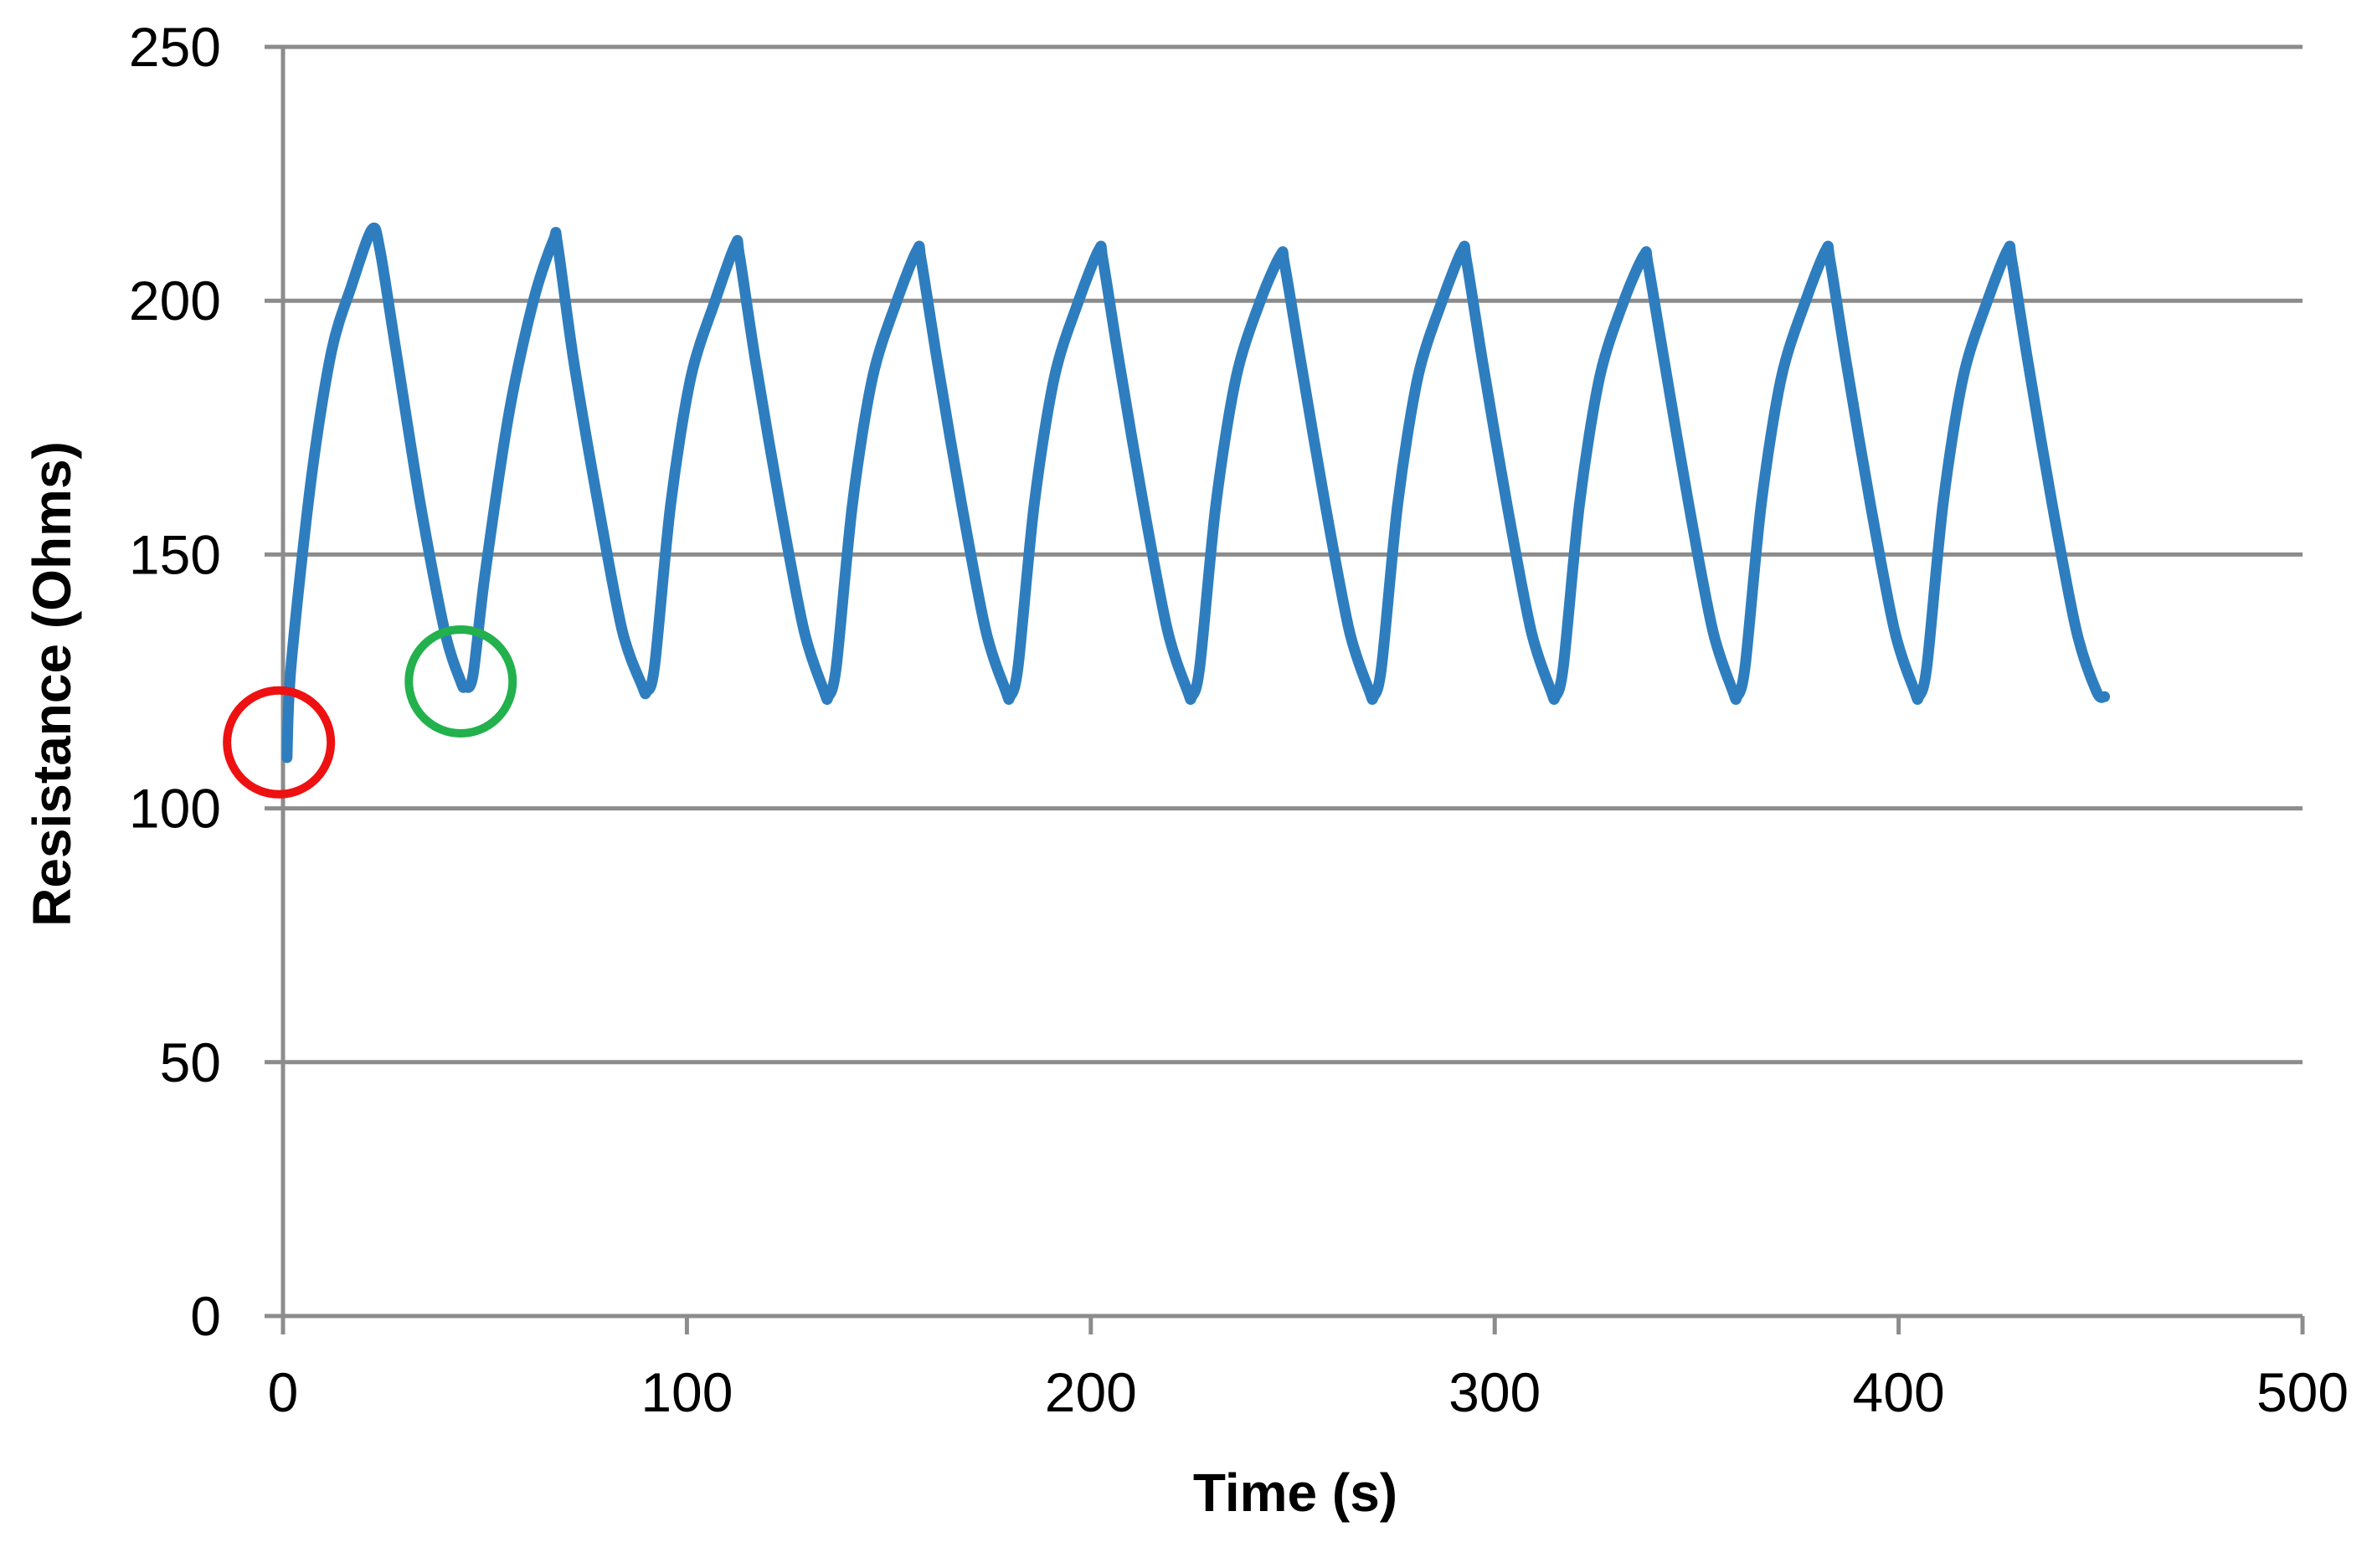  What do you see at coordinates (175, 681) in the screenshot?
I see `y-tick-labels: 0 50 100 150 200 250` at bounding box center [175, 681].